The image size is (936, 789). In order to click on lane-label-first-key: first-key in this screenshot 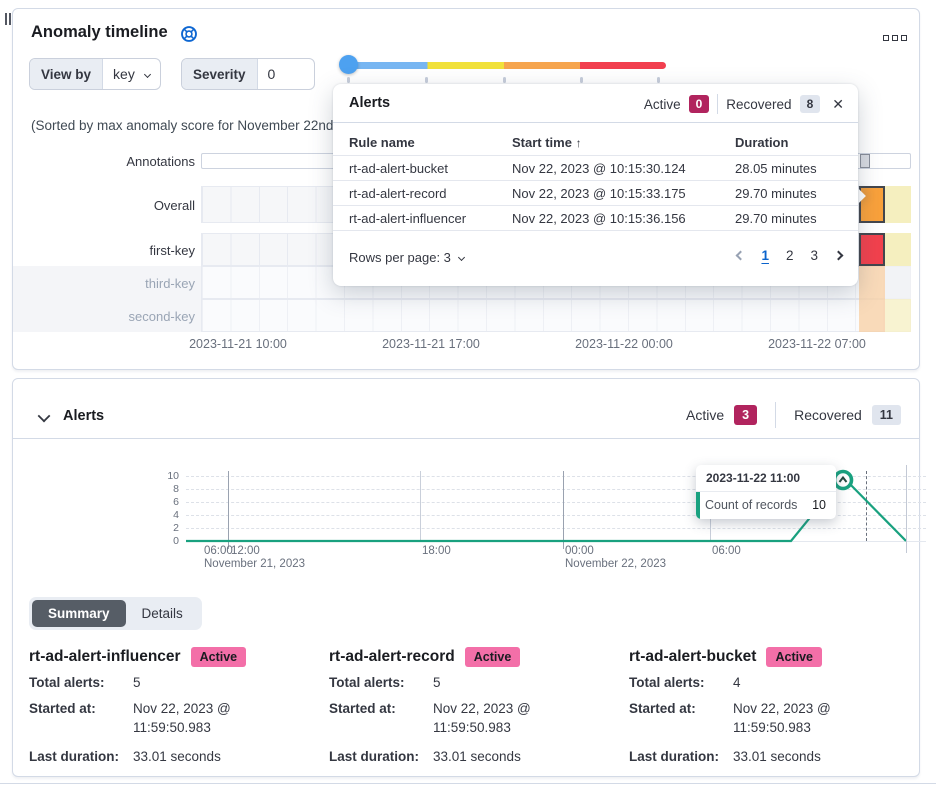, I will do `click(172, 250)`.